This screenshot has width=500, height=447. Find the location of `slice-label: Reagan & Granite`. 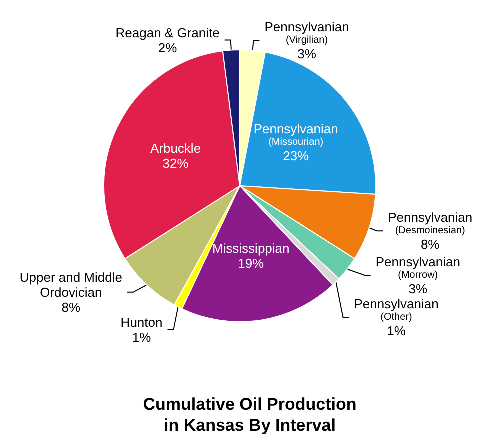

slice-label: Reagan & Granite is located at coordinates (168, 32).